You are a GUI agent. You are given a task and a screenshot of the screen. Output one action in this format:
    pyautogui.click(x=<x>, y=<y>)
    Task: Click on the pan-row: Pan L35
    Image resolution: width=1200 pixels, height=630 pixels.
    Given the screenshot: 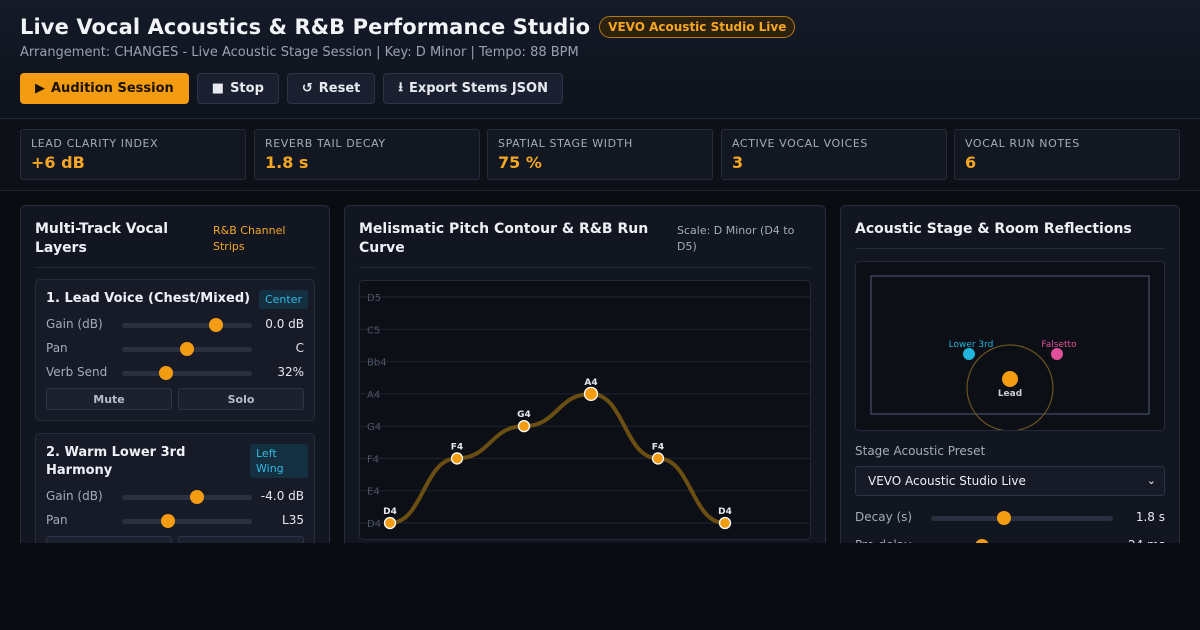 What is the action you would take?
    pyautogui.click(x=175, y=521)
    